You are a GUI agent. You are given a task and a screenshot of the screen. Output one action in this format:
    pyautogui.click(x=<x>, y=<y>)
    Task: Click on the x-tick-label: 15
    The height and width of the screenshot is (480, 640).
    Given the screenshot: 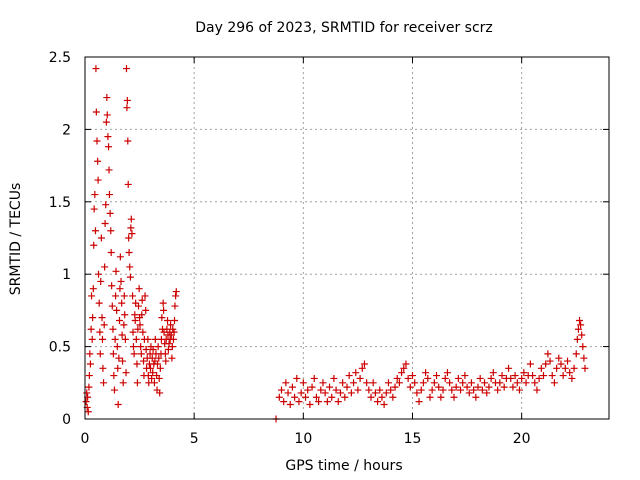 What is the action you would take?
    pyautogui.click(x=413, y=439)
    